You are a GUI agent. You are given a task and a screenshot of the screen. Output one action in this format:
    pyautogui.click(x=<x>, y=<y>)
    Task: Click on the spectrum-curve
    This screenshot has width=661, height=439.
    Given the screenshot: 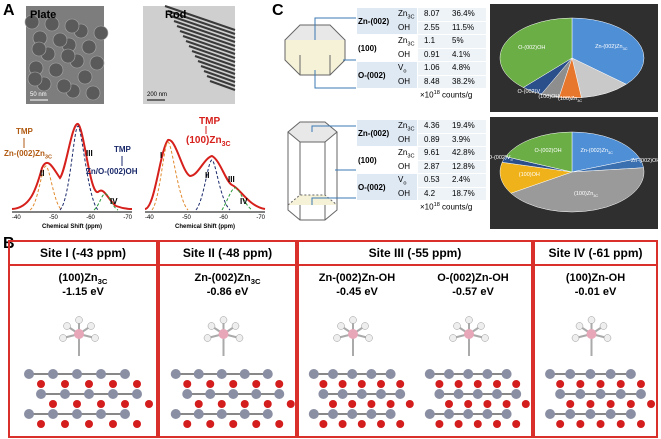 What is the action you would take?
    pyautogui.click(x=205, y=174)
    